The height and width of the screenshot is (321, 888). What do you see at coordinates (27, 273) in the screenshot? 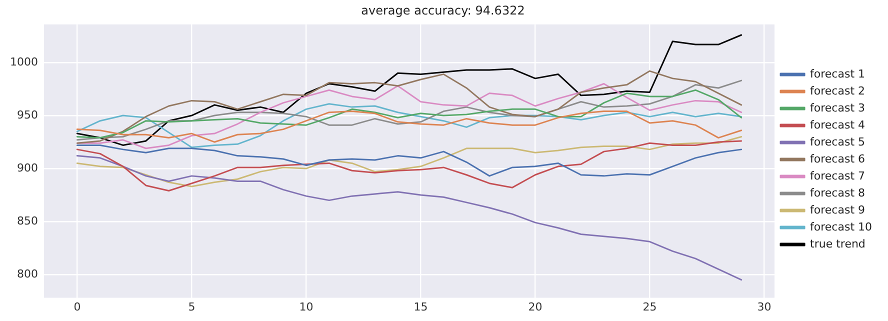
I see `y-tick-label: 800` at bounding box center [27, 273].